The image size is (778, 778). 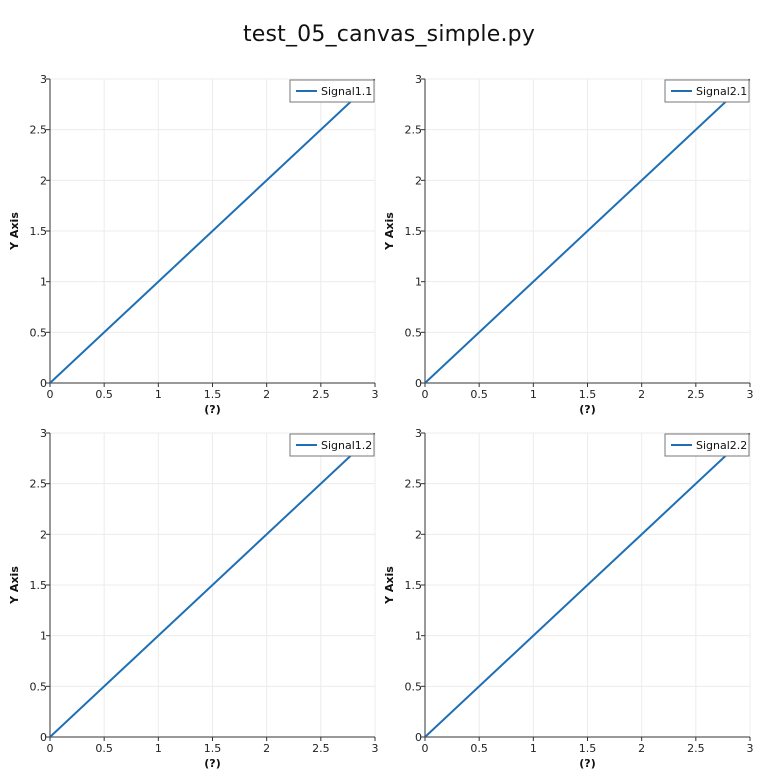 I want to click on legend-label: Signal2.1, so click(x=721, y=91).